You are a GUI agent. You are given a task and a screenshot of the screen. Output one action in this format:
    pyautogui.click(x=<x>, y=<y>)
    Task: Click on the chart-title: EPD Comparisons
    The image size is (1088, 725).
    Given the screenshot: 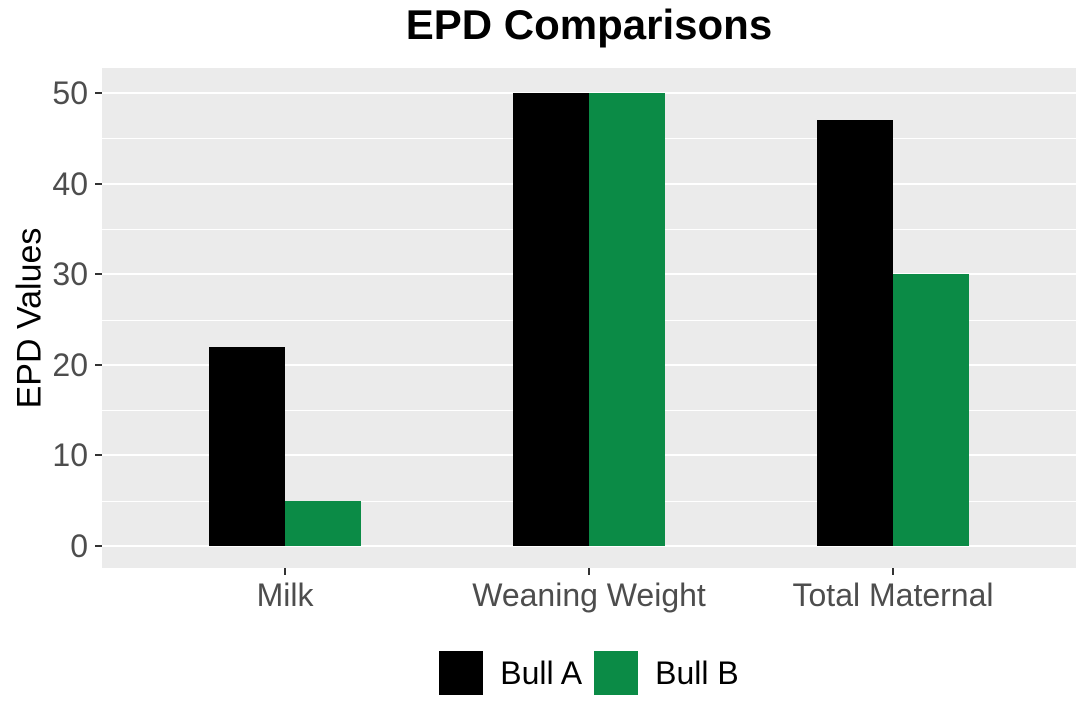 What is the action you would take?
    pyautogui.click(x=589, y=24)
    